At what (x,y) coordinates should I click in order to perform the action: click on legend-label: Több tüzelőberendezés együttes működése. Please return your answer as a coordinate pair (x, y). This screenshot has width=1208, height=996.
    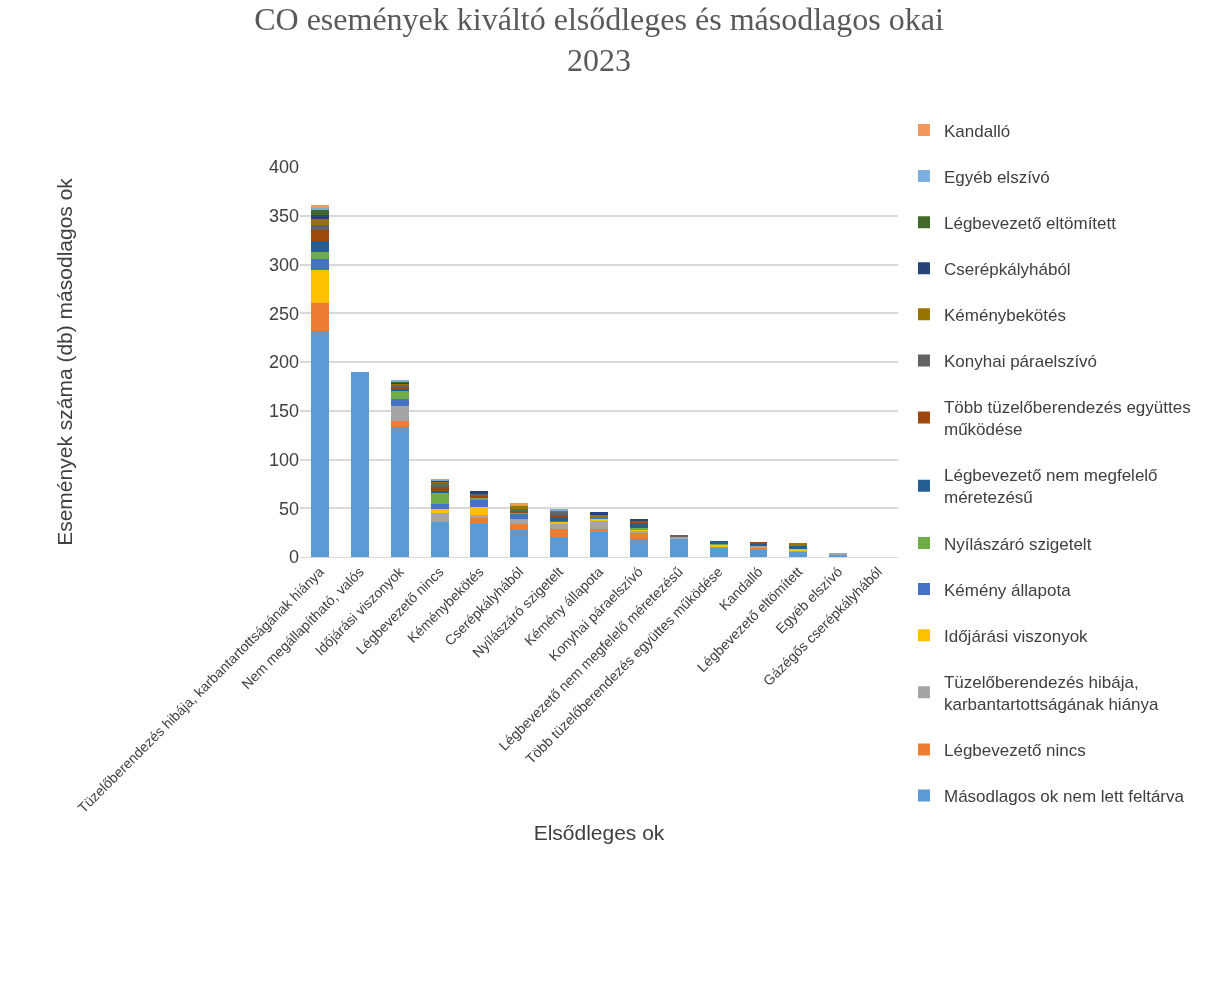
    Looking at the image, I should click on (1067, 419).